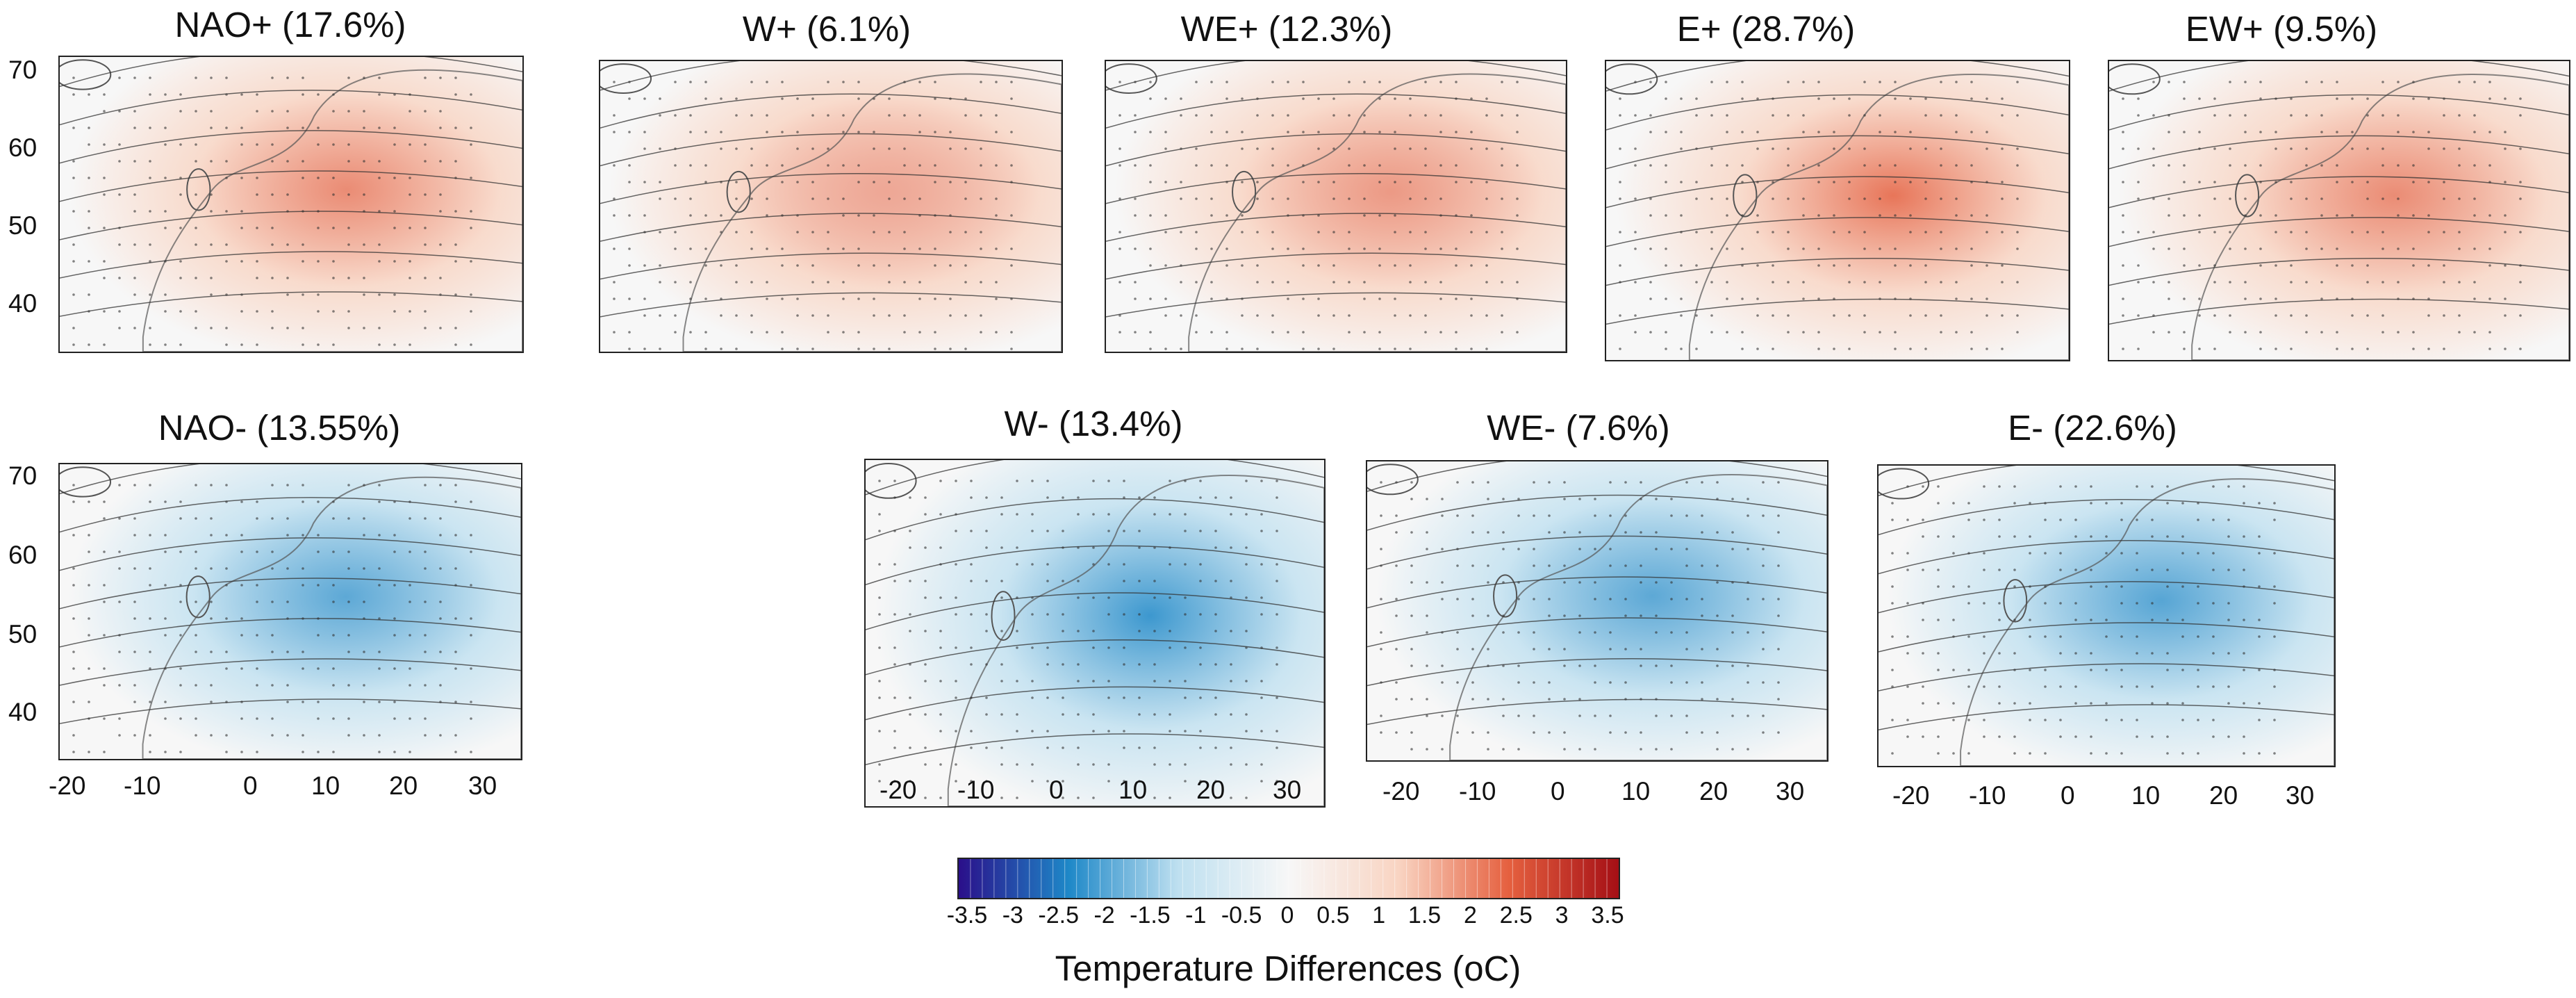 This screenshot has height=998, width=2576. I want to click on colorbar-tick-label: -1, so click(1196, 916).